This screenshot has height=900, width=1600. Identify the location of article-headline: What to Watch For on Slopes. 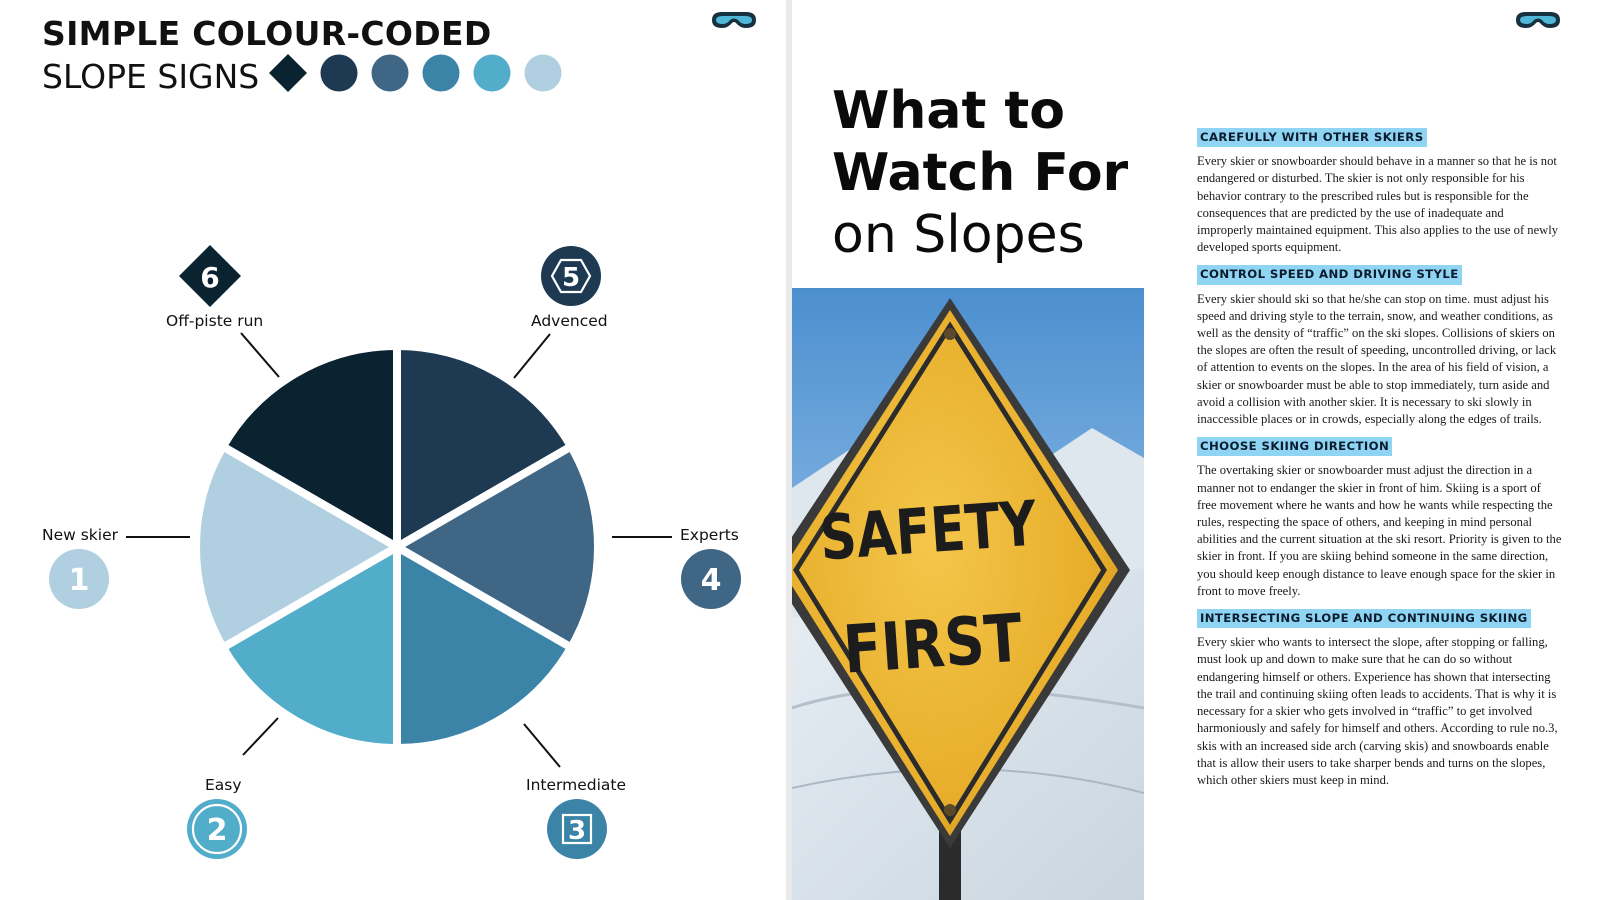
(980, 173).